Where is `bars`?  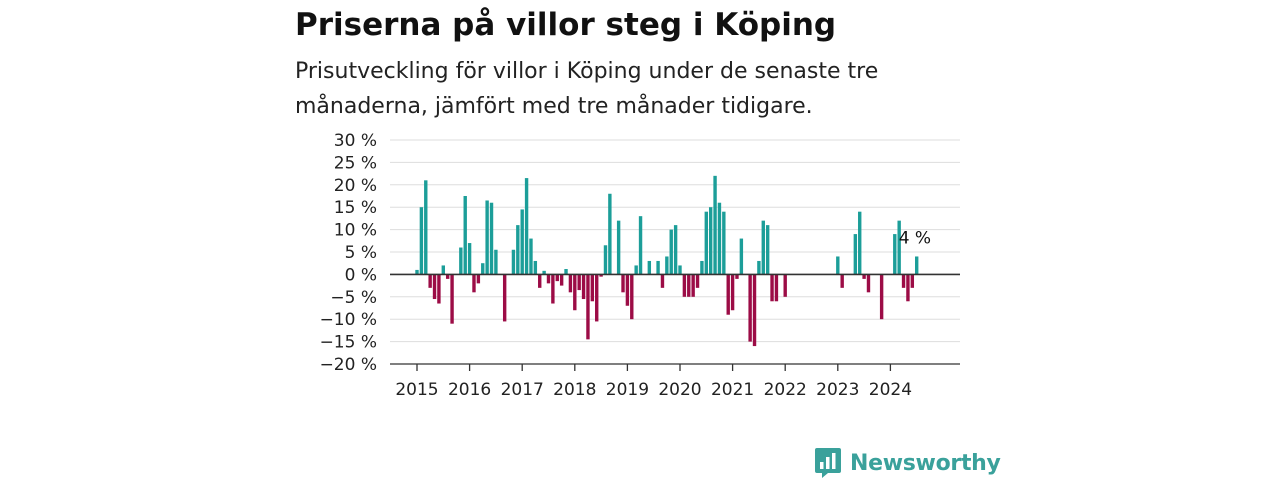
bars is located at coordinates (667, 261).